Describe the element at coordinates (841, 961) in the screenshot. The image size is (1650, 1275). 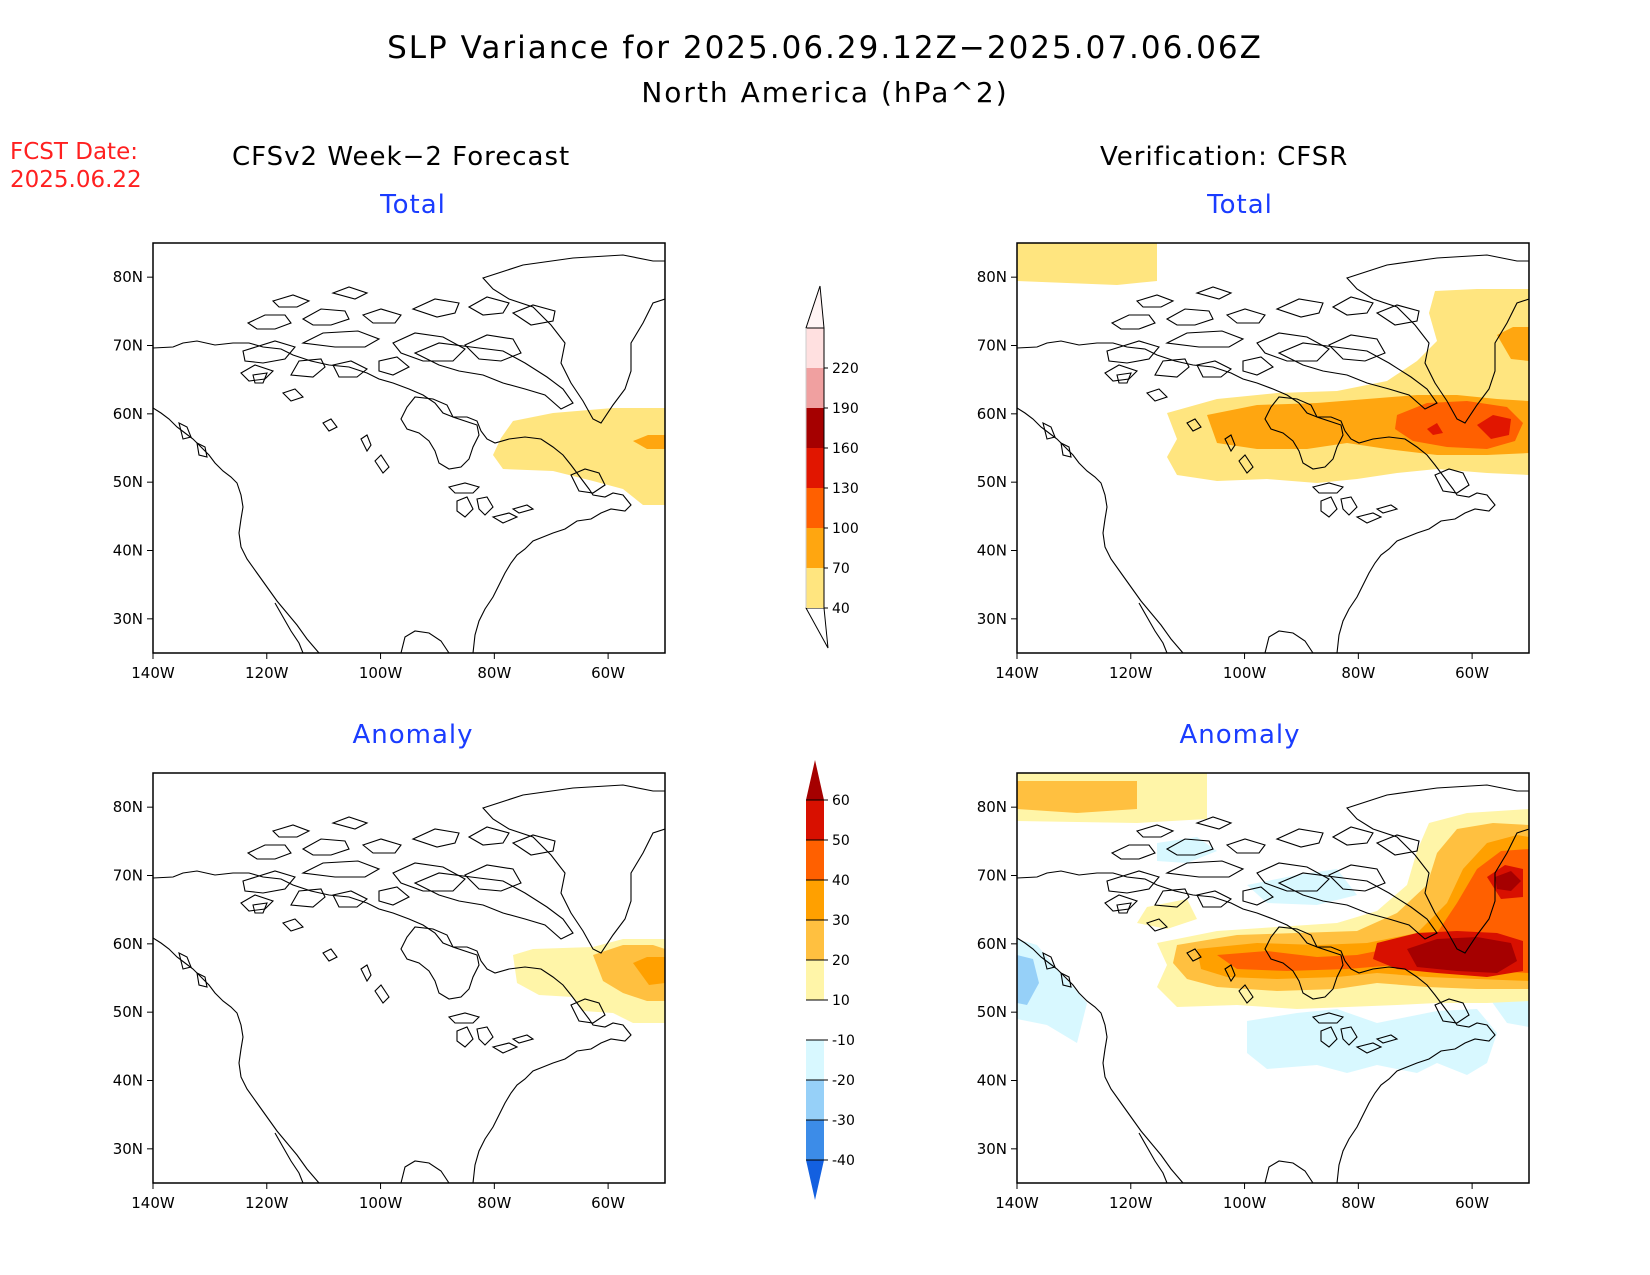
I see `colorbar-tick-label: 20` at that location.